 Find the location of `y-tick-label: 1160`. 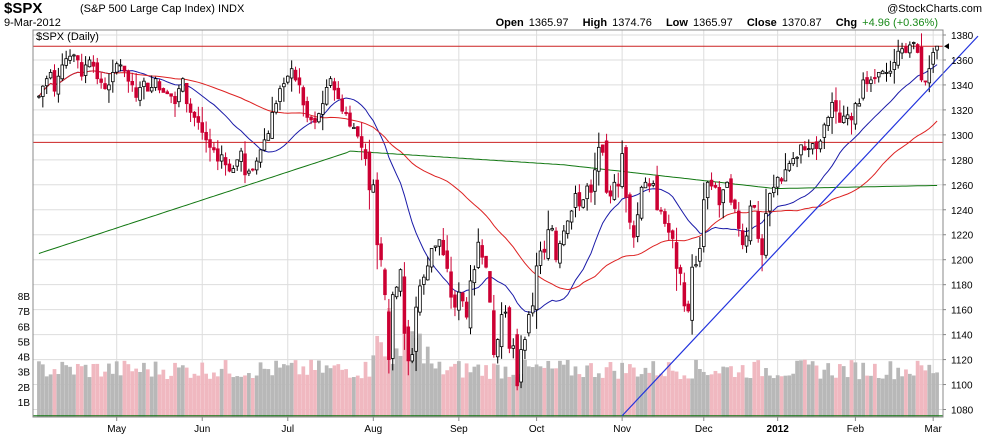

y-tick-label: 1160 is located at coordinates (962, 311).